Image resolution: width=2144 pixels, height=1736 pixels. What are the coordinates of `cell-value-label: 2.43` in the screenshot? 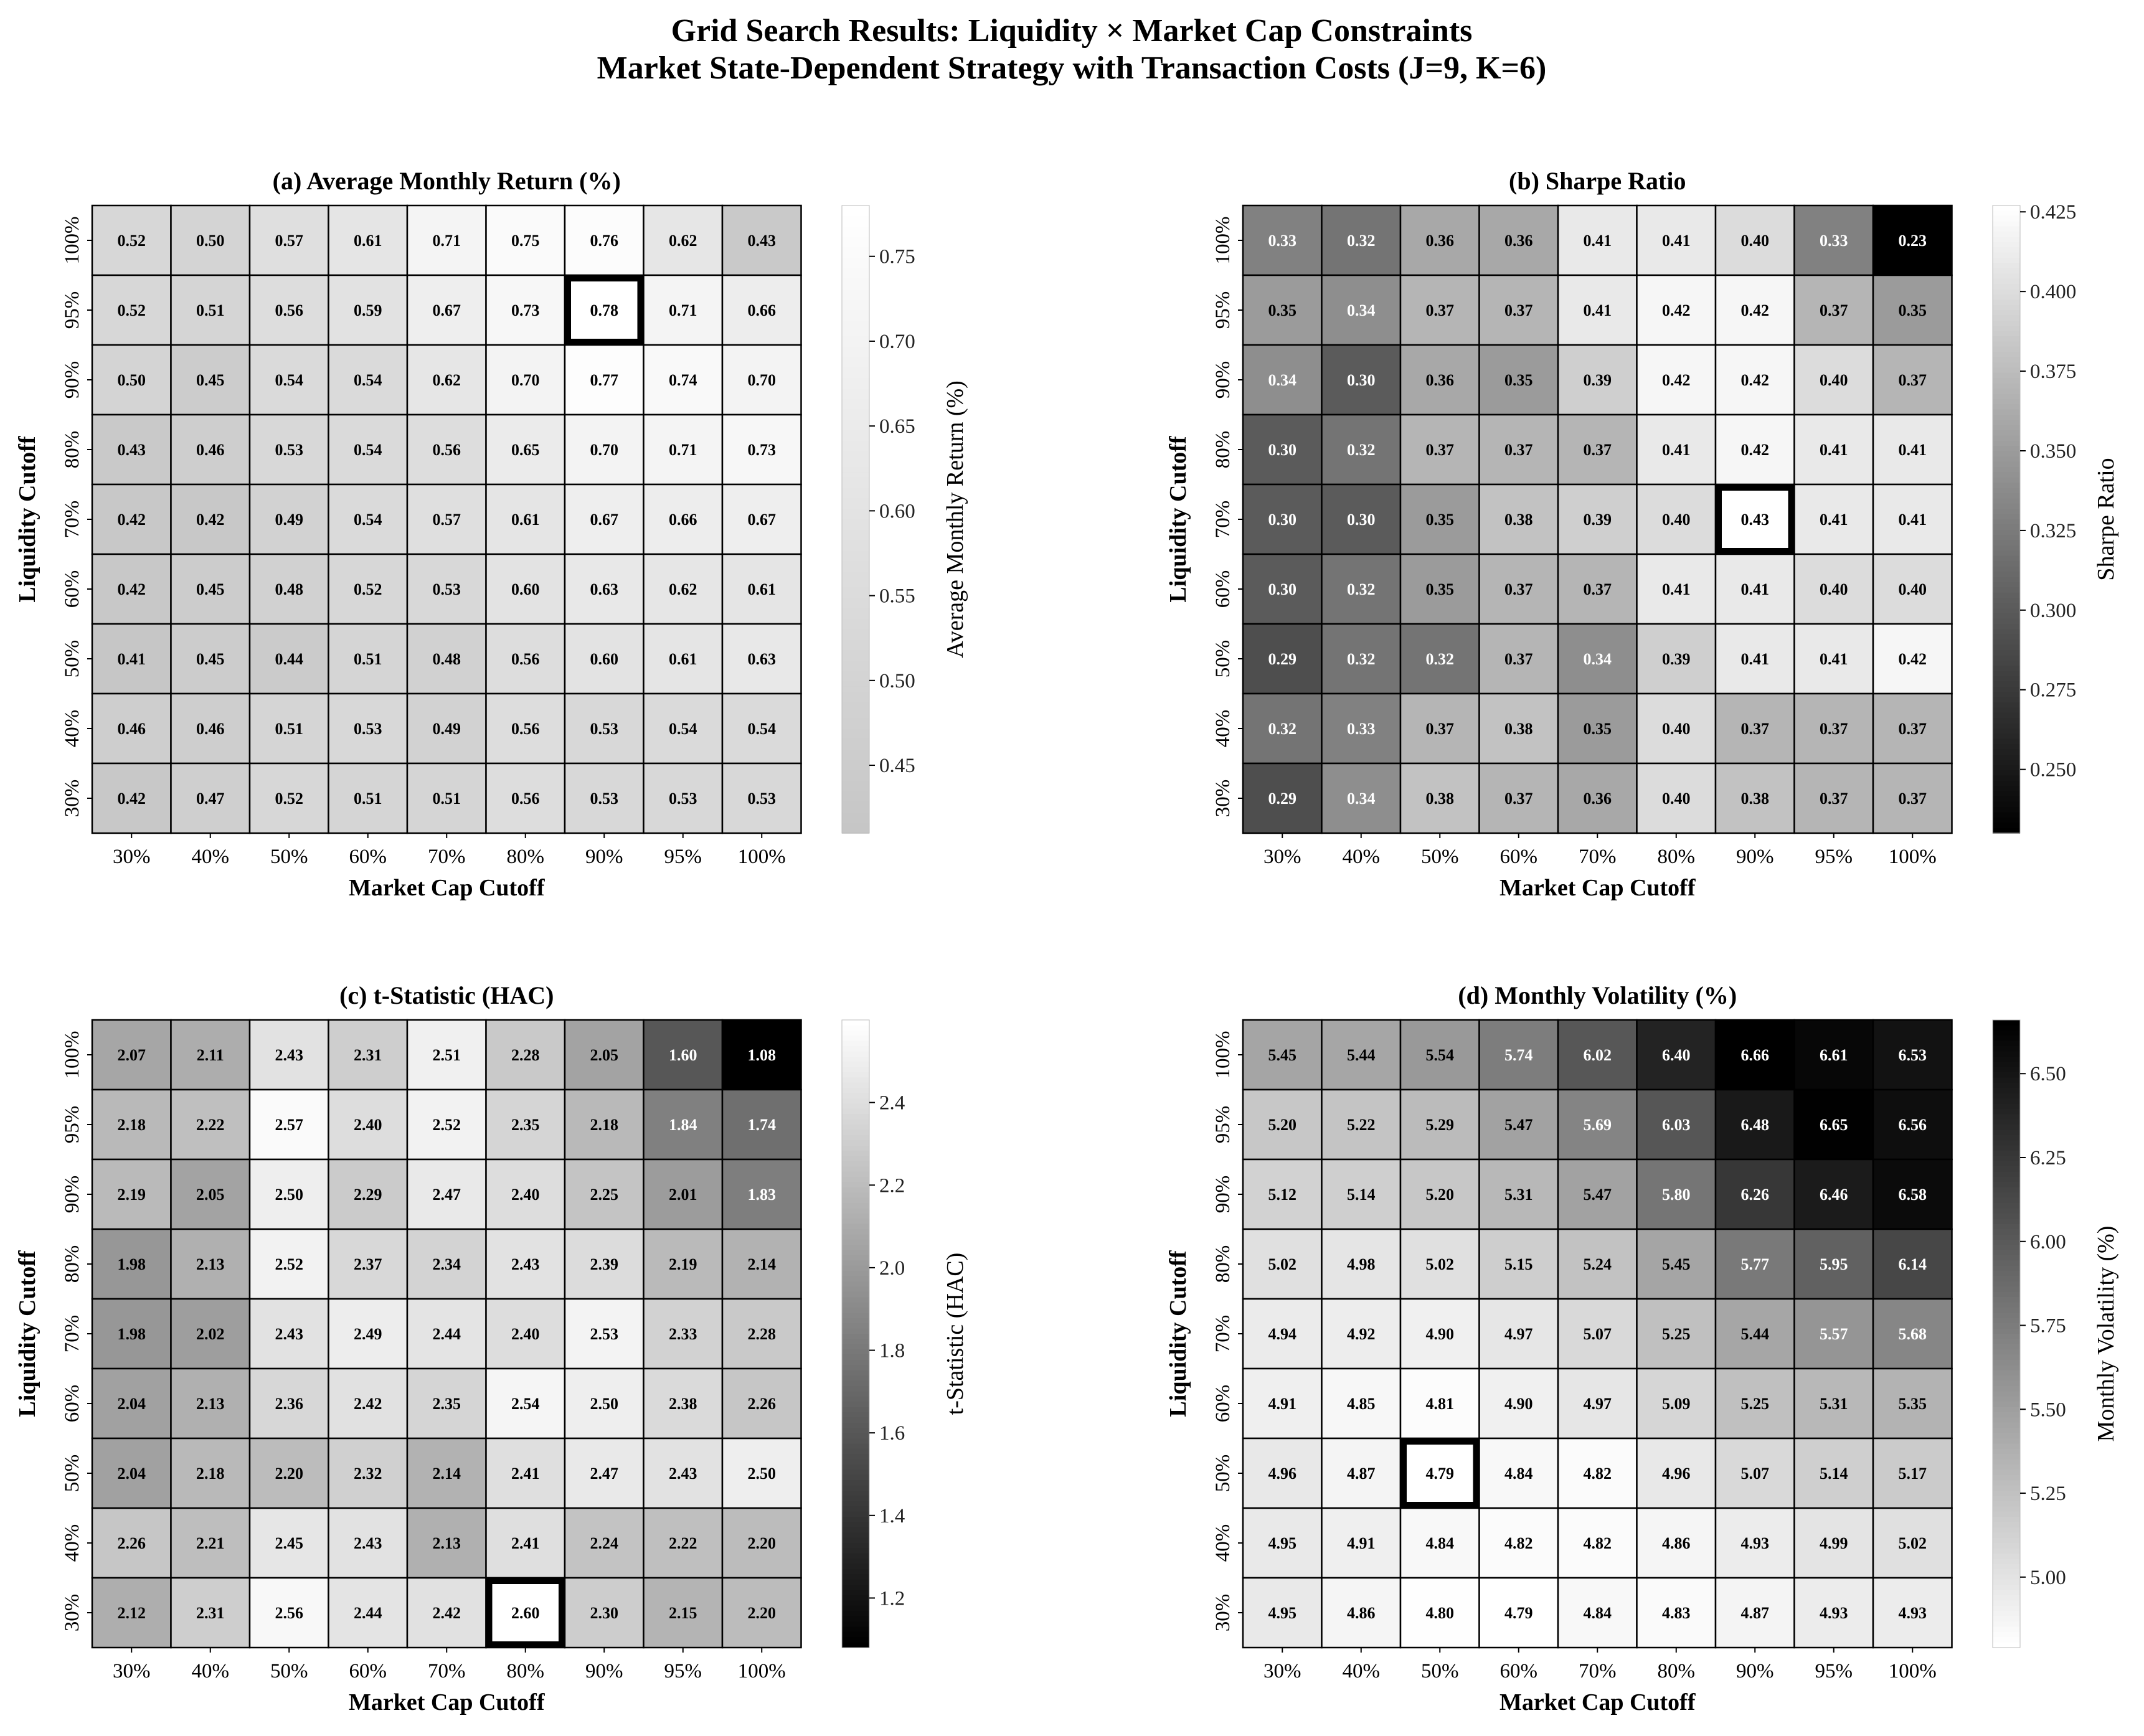 It's located at (289, 1334).